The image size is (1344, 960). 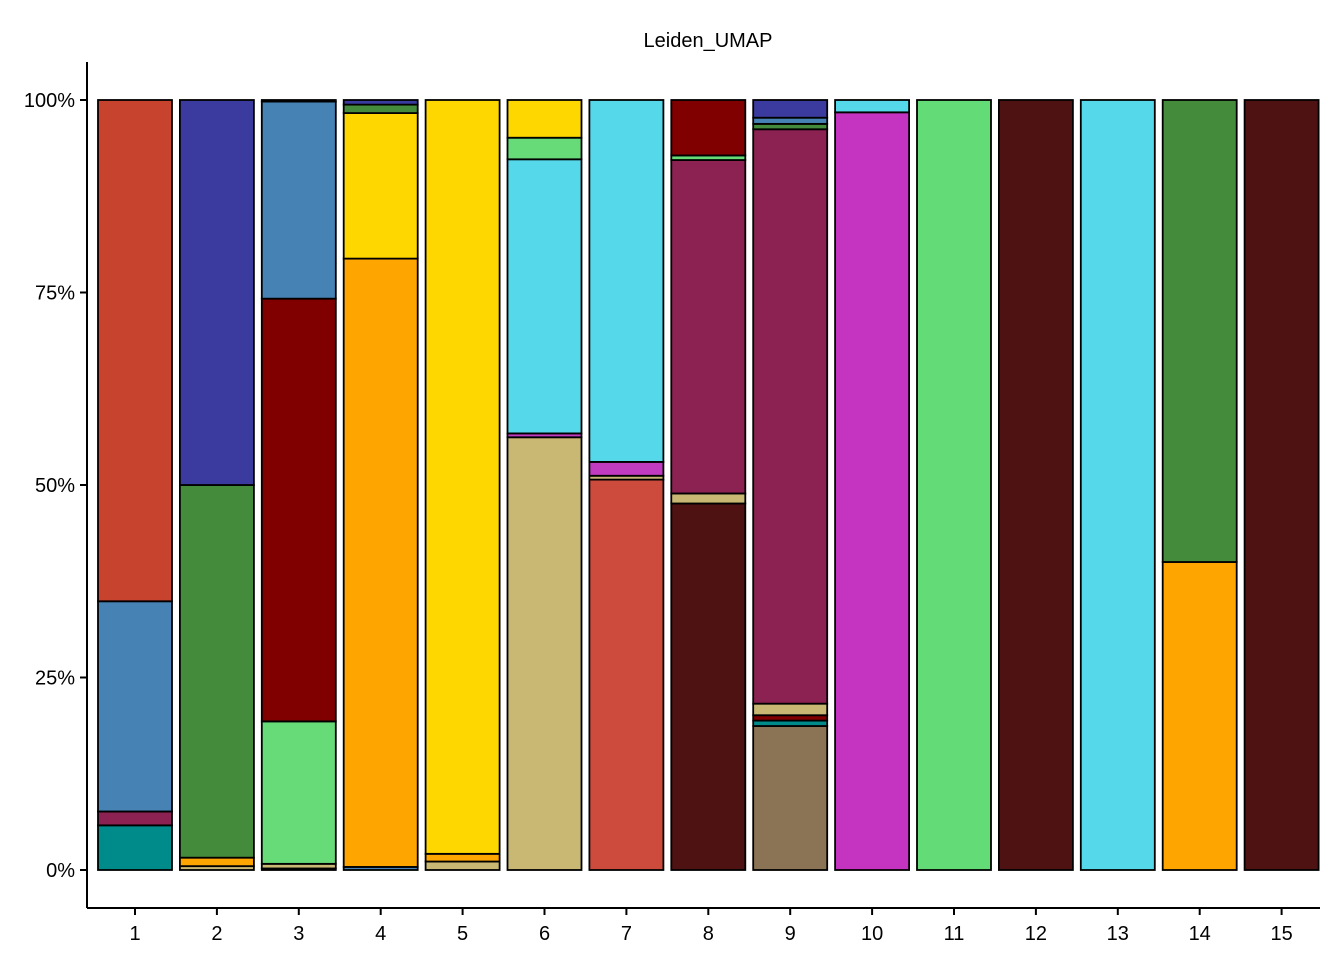 I want to click on x-tick-label: 8, so click(x=708, y=934).